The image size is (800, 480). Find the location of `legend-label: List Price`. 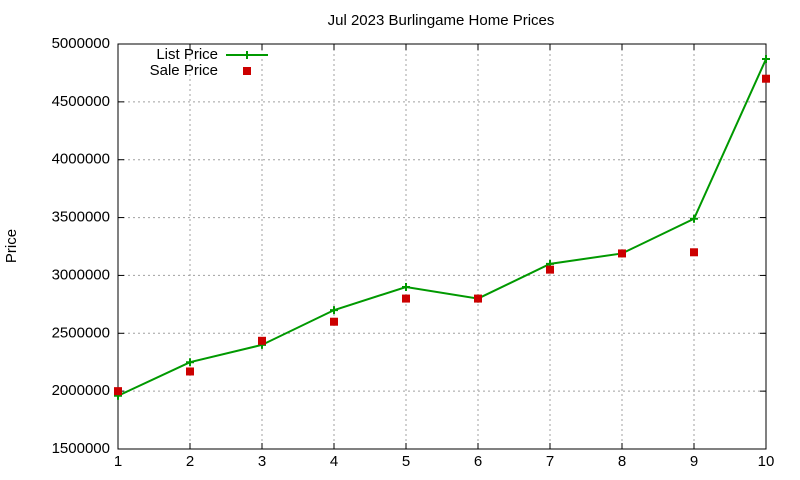

legend-label: List Price is located at coordinates (187, 54).